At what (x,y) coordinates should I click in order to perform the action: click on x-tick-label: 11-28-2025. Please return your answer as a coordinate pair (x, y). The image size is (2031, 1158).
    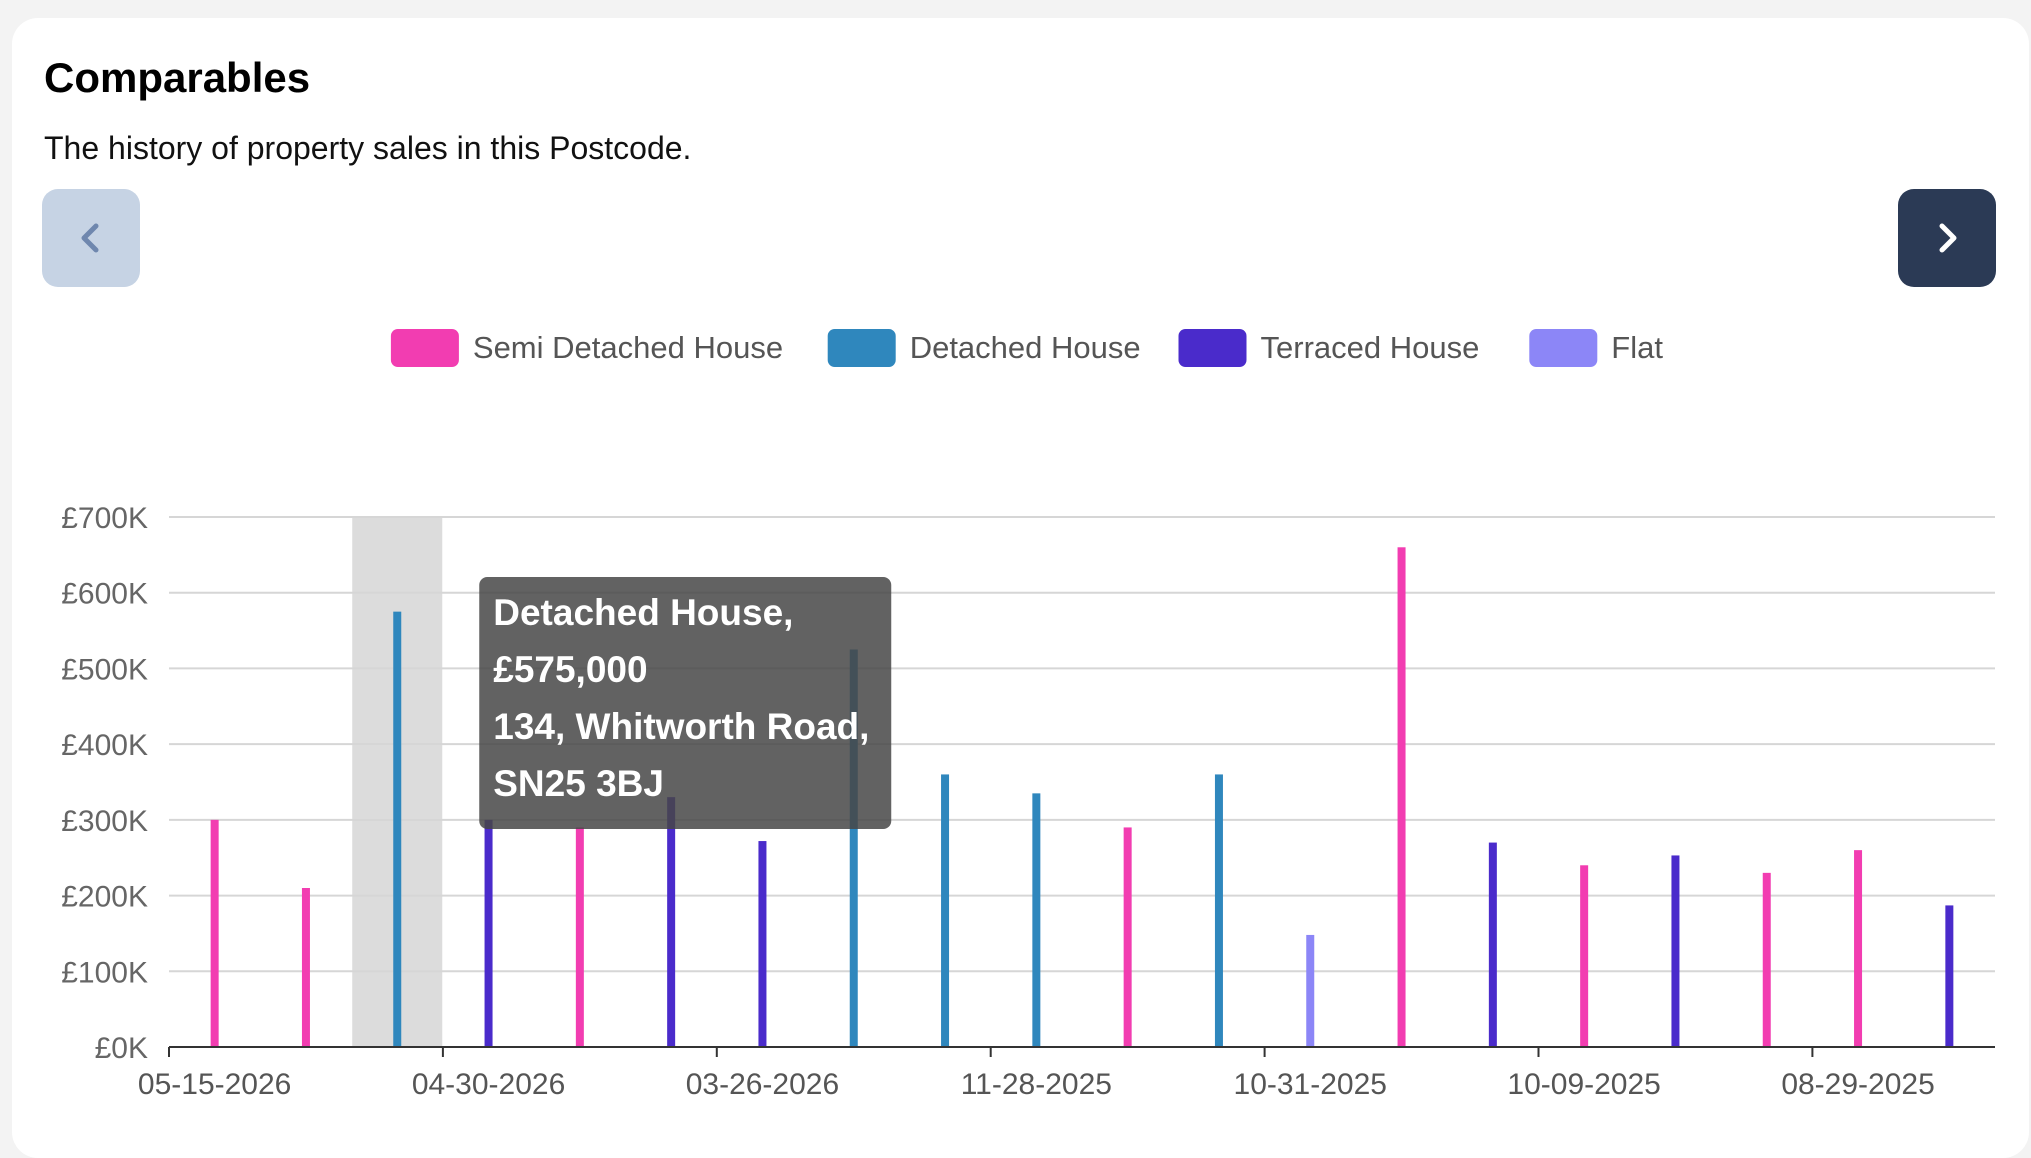
    Looking at the image, I should click on (1036, 1084).